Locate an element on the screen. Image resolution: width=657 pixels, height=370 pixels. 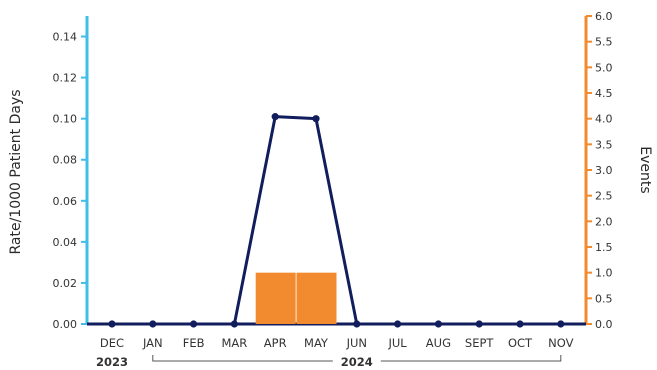
right-tick-label: 0.0 is located at coordinates (604, 324).